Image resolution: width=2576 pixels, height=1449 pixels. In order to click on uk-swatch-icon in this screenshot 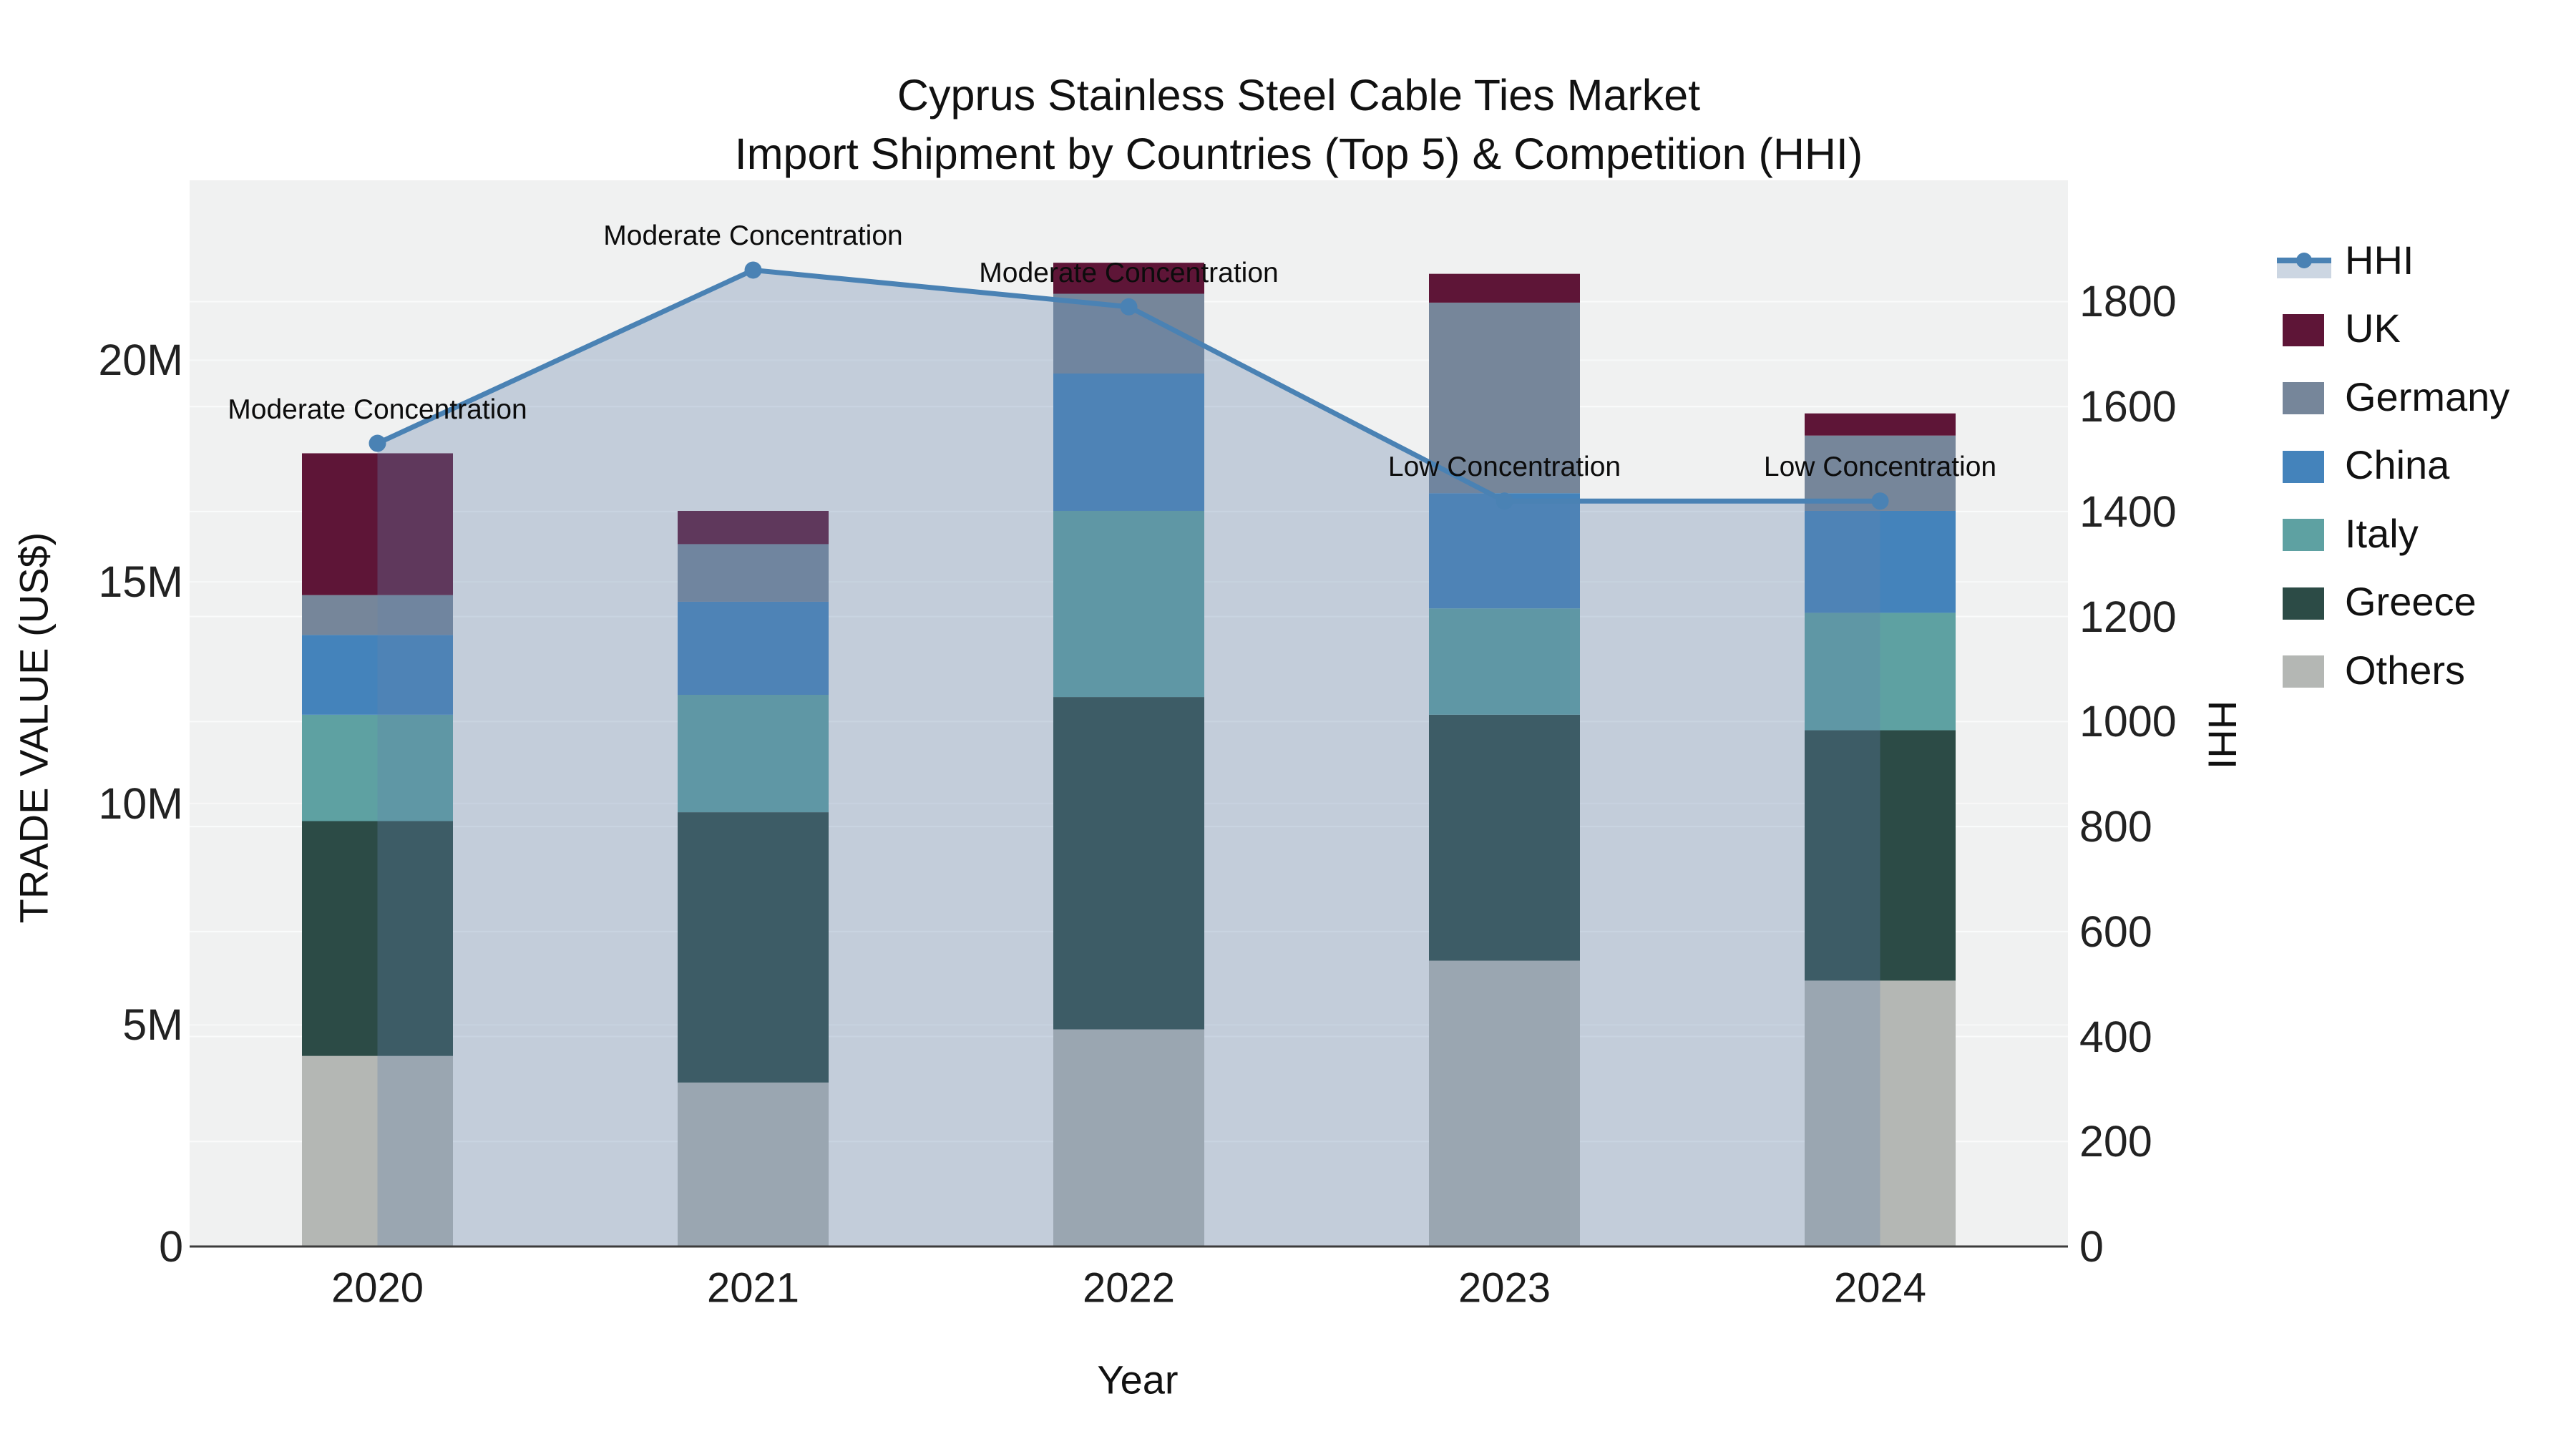, I will do `click(2303, 329)`.